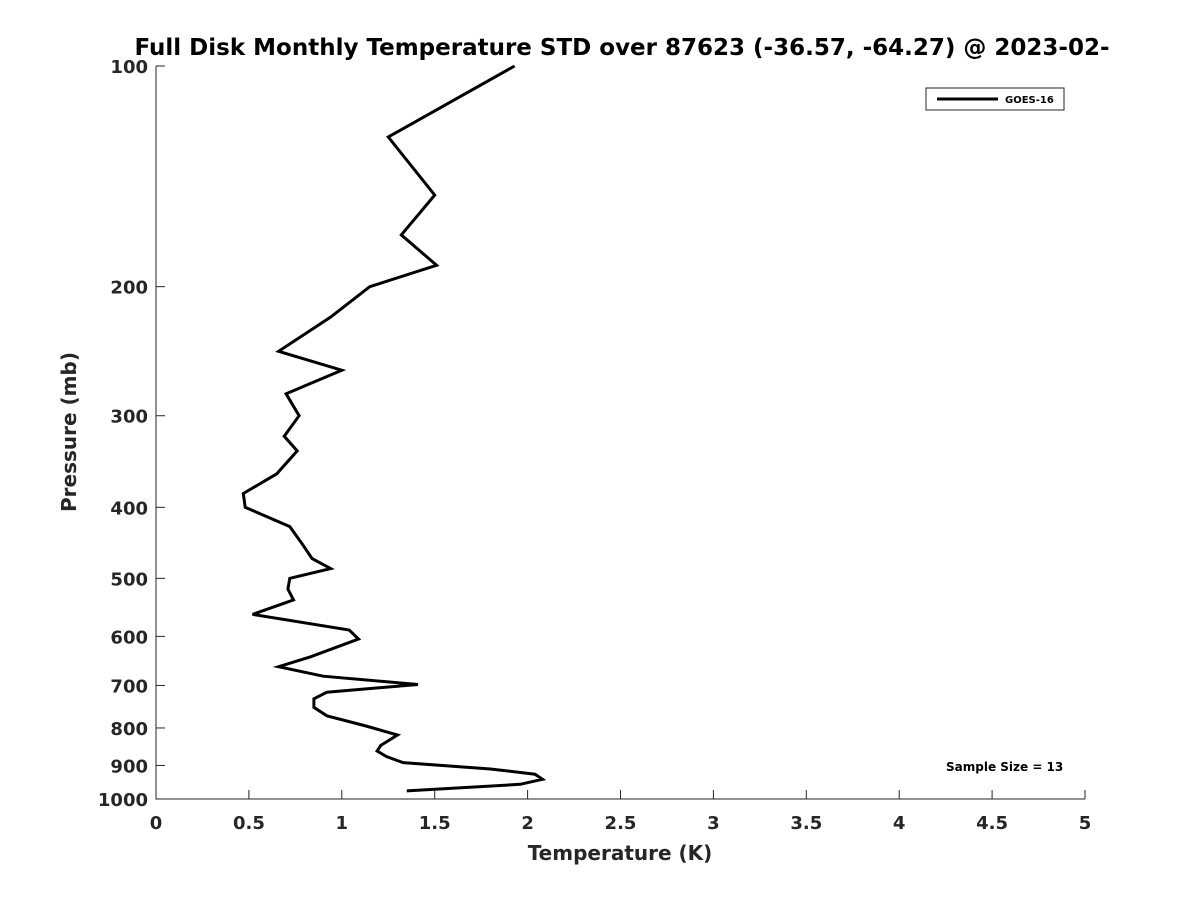  What do you see at coordinates (156, 823) in the screenshot?
I see `x-tick-label: 0` at bounding box center [156, 823].